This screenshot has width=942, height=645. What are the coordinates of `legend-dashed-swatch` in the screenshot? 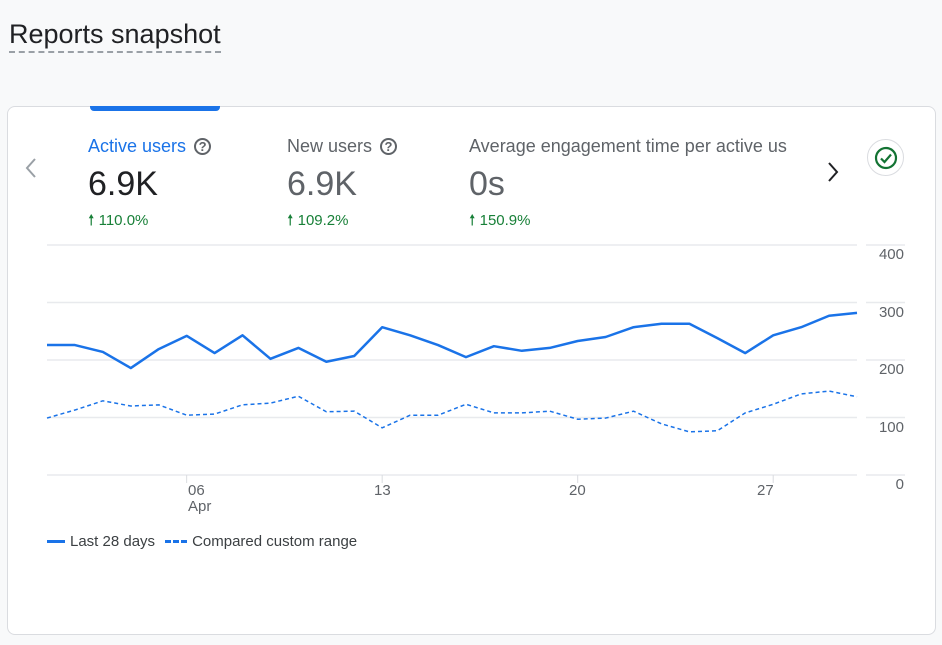 It's located at (176, 541).